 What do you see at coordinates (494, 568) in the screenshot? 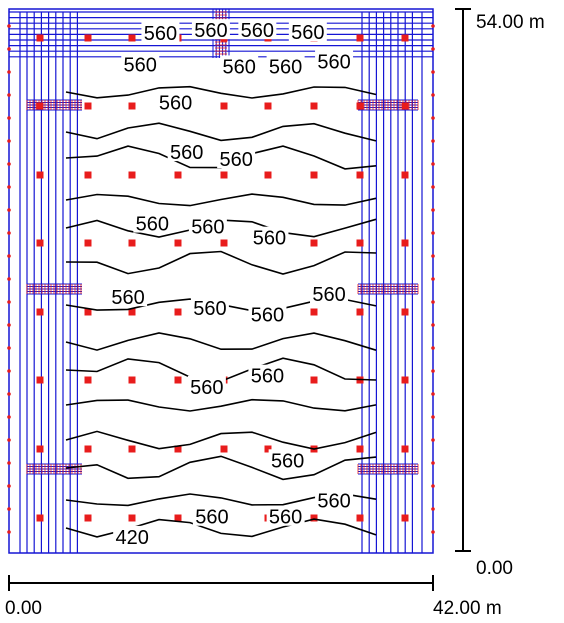
I see `vertical-bottom-label: 0.00` at bounding box center [494, 568].